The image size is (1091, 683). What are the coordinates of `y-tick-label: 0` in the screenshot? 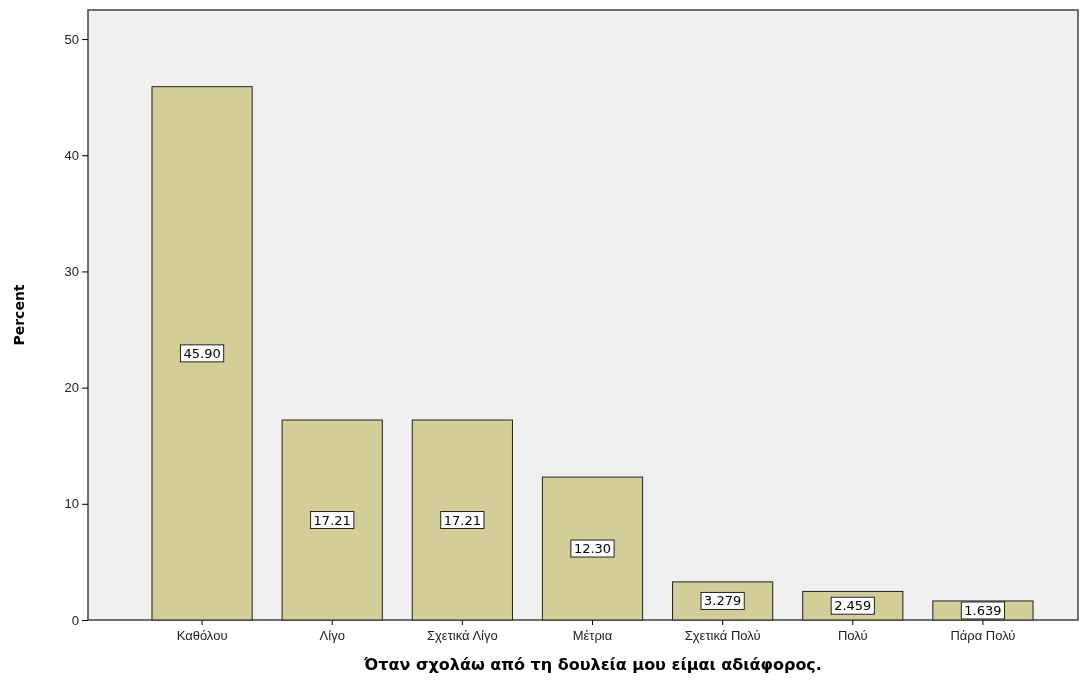 It's located at (75, 620).